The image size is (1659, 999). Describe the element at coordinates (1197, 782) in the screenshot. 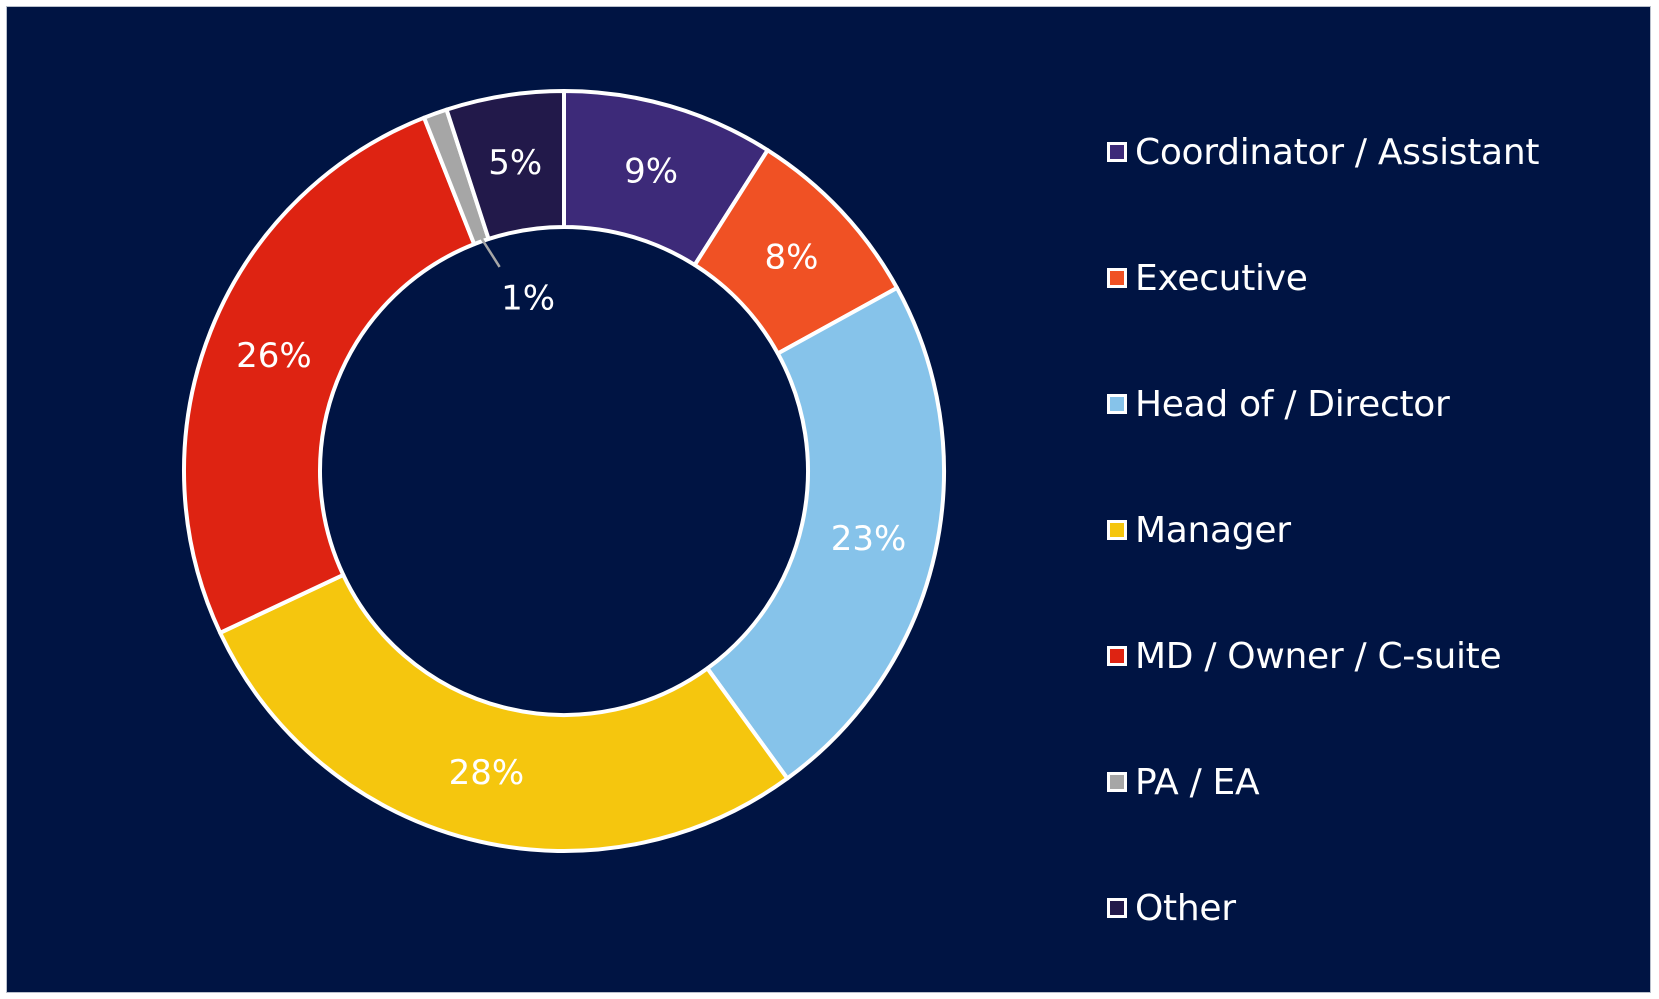

I see `legend-label: PA / EA` at that location.